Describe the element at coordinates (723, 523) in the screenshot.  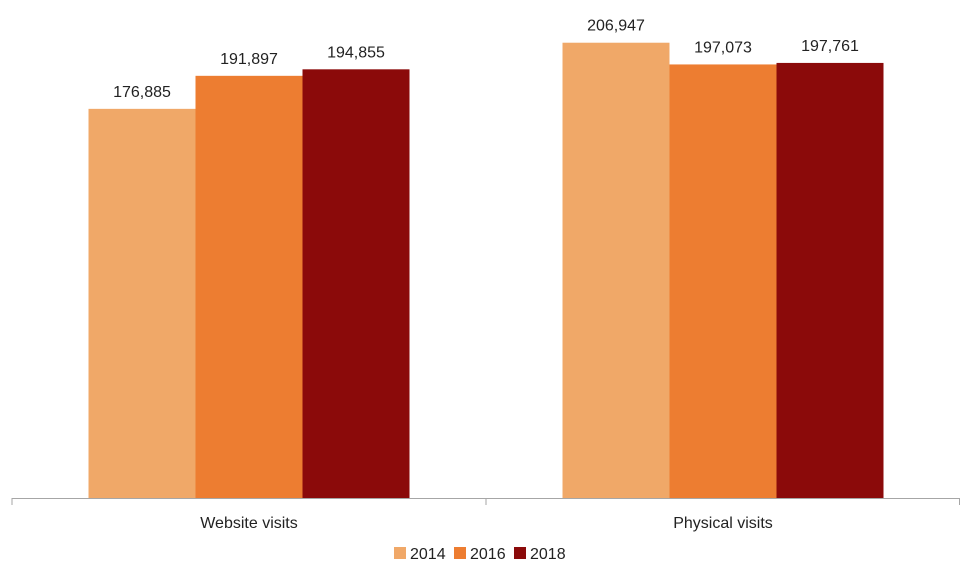
I see `category-label: Physical visits` at that location.